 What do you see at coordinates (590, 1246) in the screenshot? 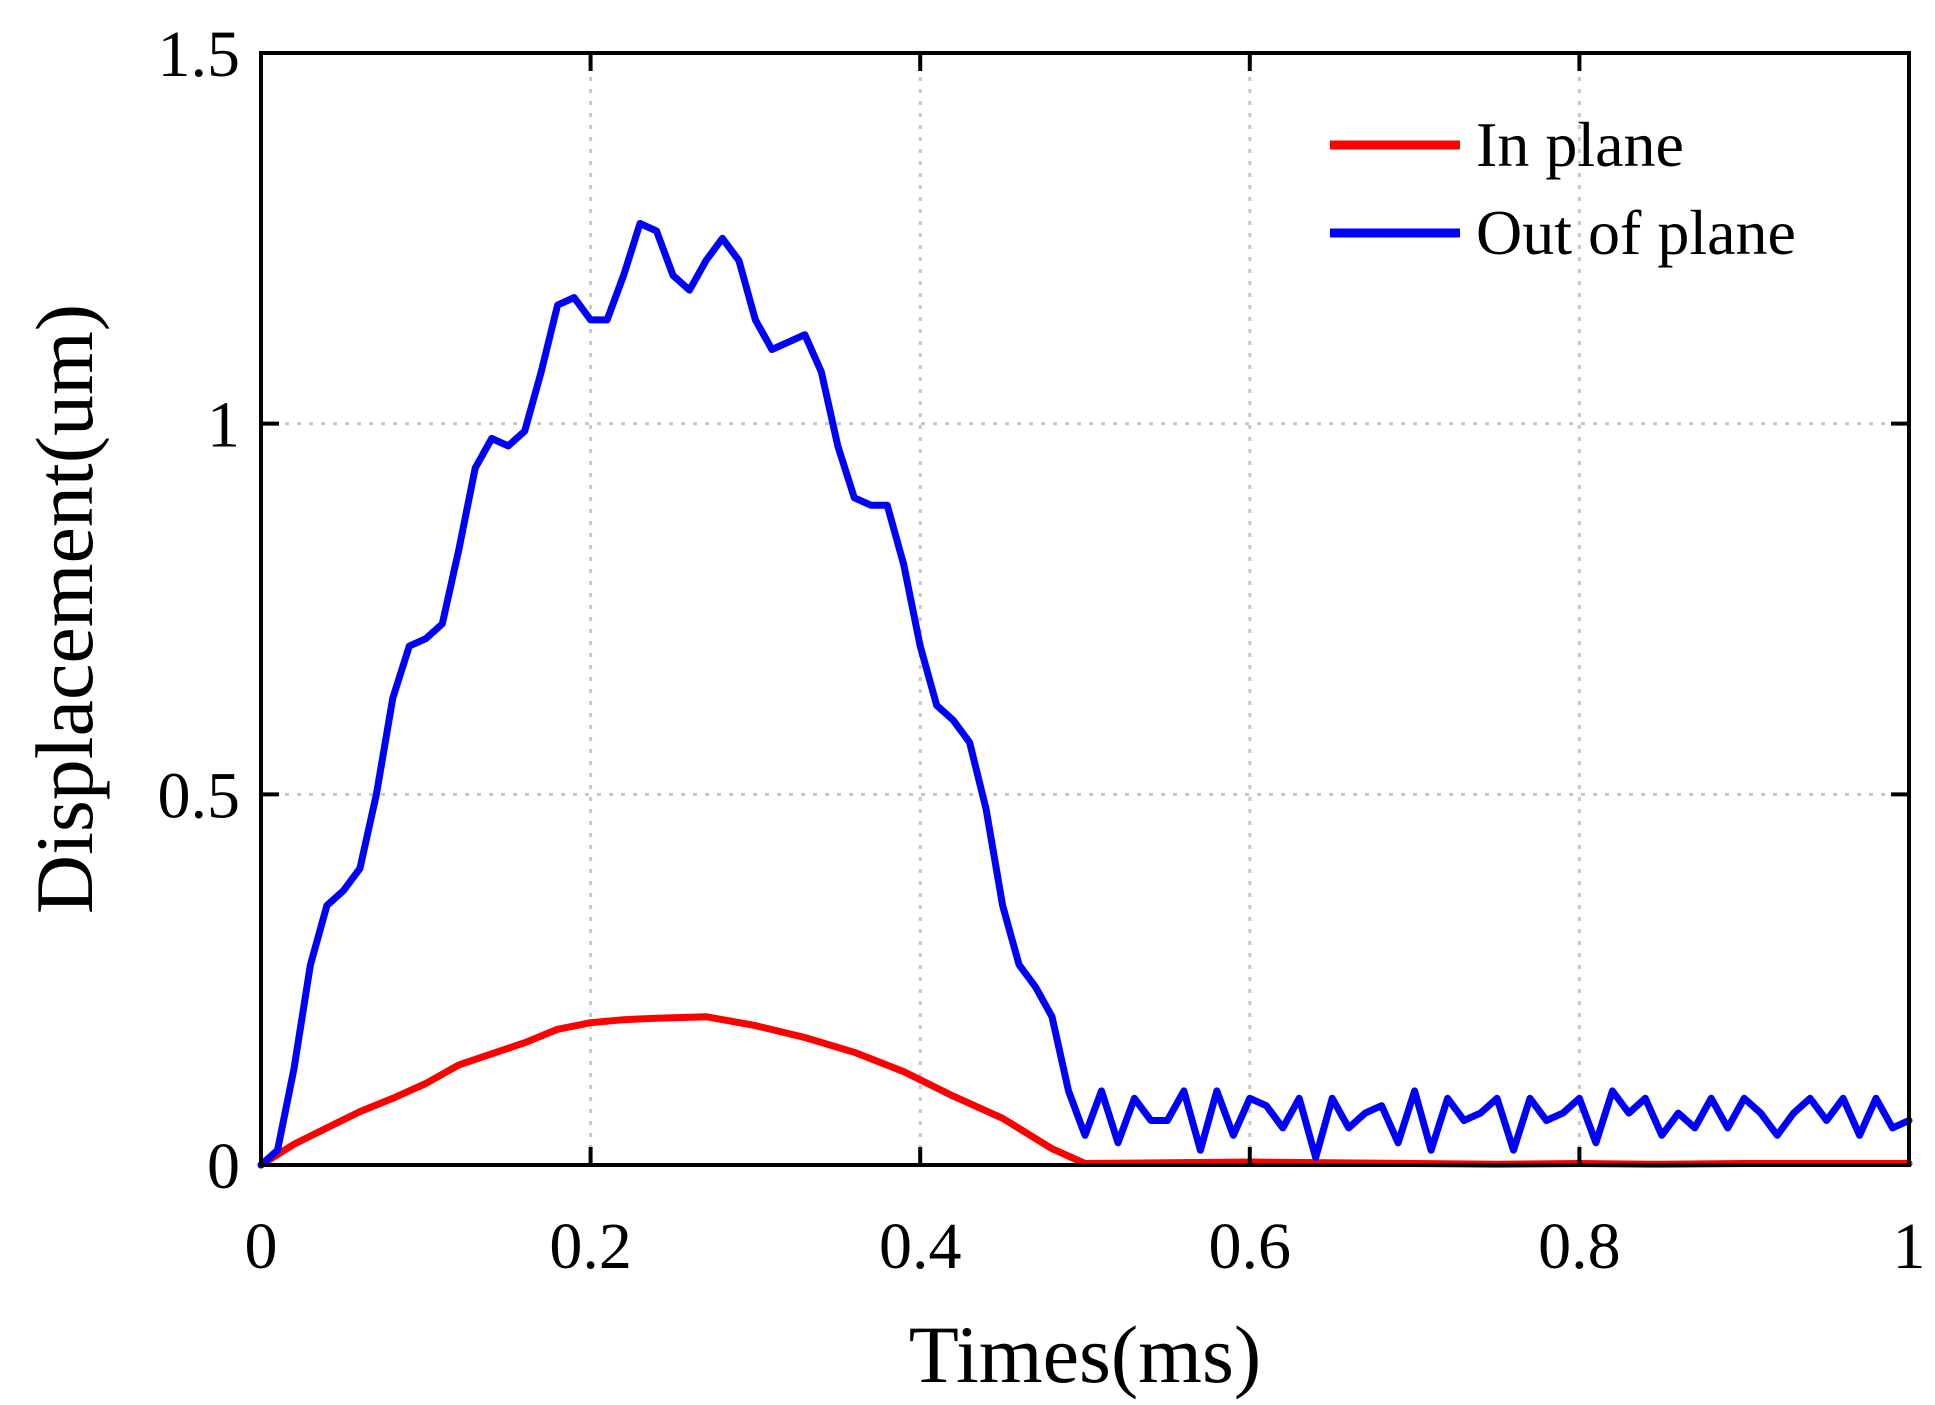
I see `x-tick-label: 0.2` at bounding box center [590, 1246].